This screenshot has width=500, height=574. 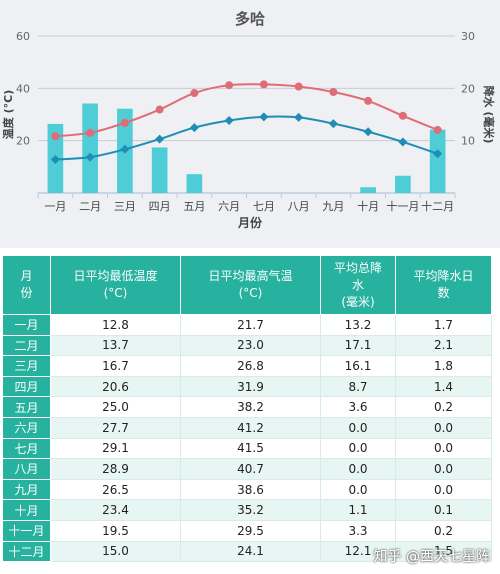 I want to click on row-month-label: 八月, so click(x=26, y=469).